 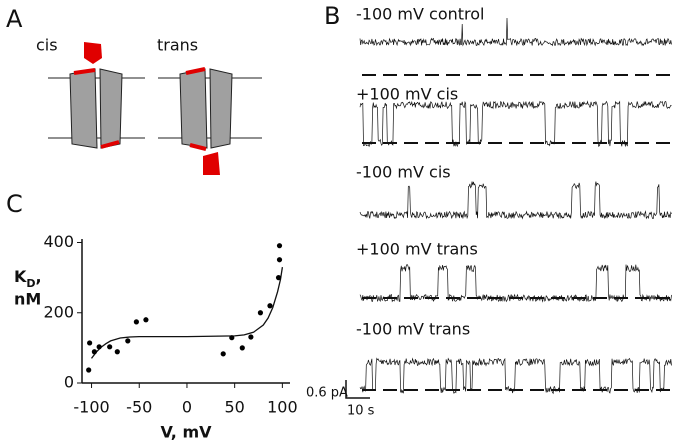 I want to click on x-tick-label: 0, so click(x=187, y=407).